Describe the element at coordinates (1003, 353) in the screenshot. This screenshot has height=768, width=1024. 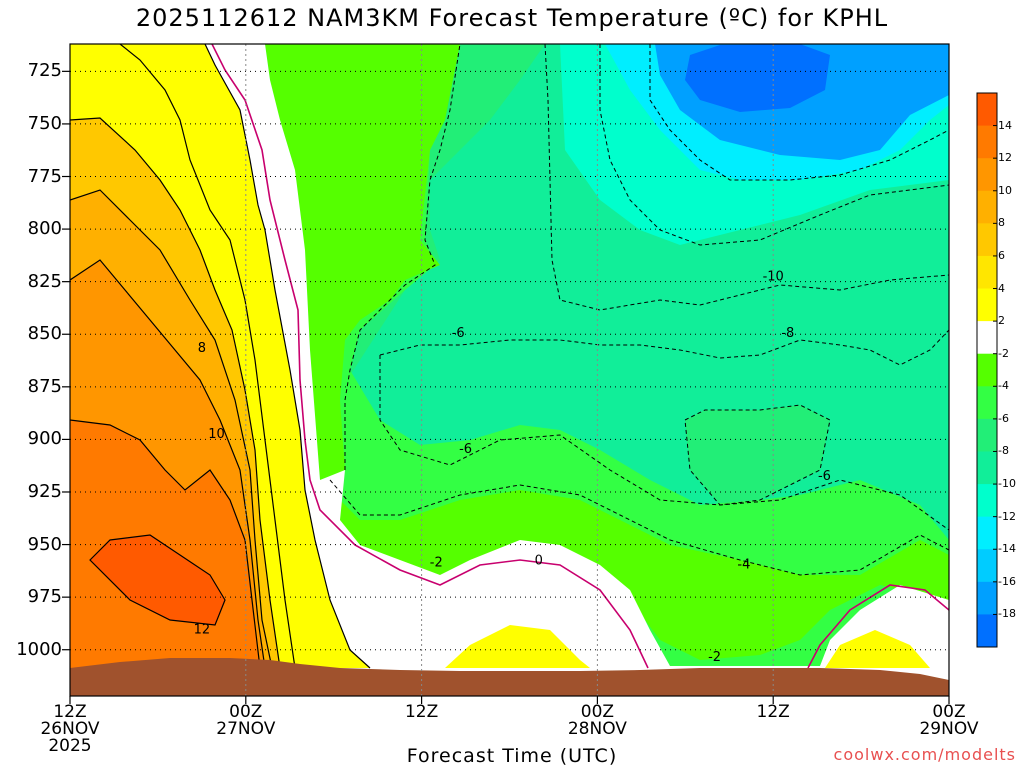
I see `colorbar-label: -2` at that location.